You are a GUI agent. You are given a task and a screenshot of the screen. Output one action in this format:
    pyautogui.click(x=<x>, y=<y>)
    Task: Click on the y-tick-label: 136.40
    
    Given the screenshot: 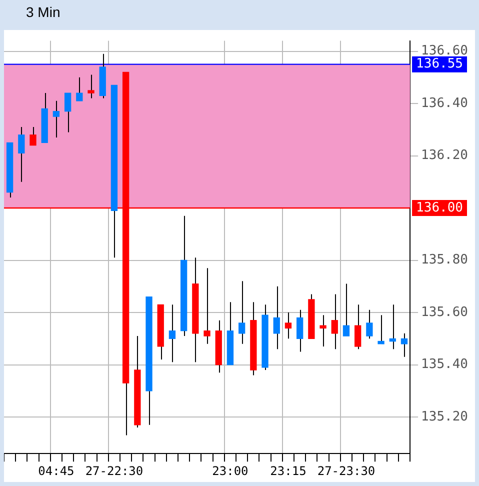 What is the action you would take?
    pyautogui.click(x=444, y=103)
    